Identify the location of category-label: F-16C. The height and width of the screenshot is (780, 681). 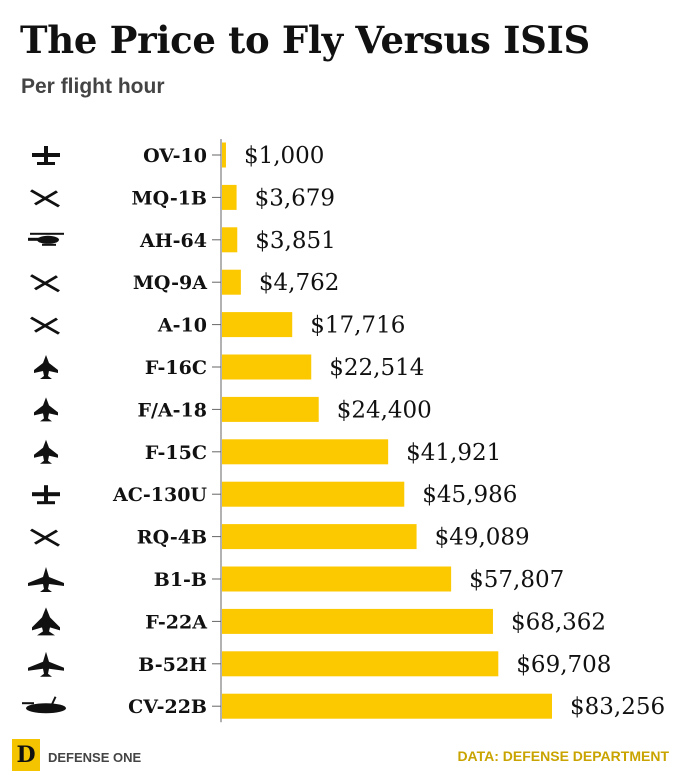
(176, 368).